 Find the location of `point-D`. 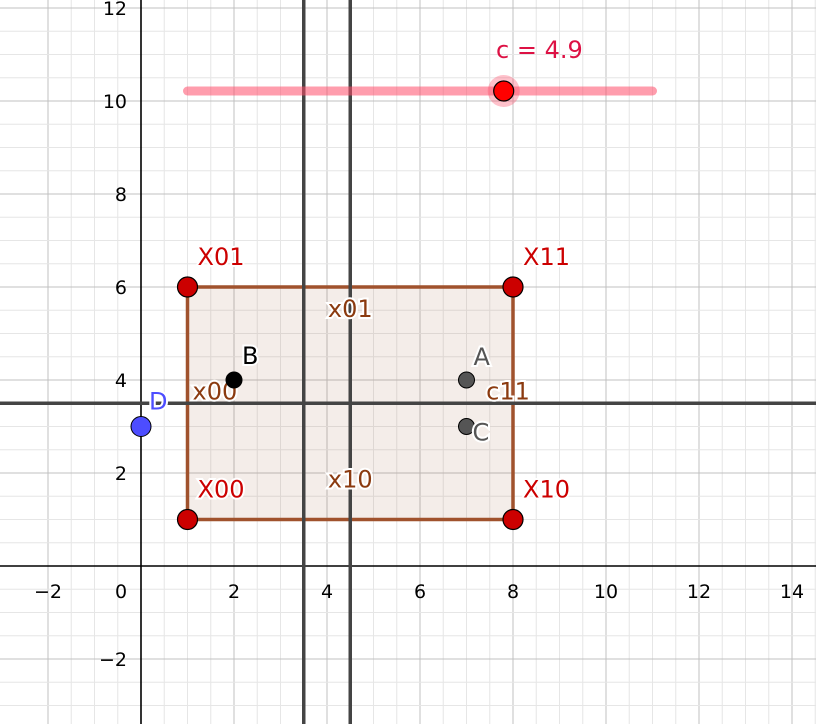

point-D is located at coordinates (141, 426).